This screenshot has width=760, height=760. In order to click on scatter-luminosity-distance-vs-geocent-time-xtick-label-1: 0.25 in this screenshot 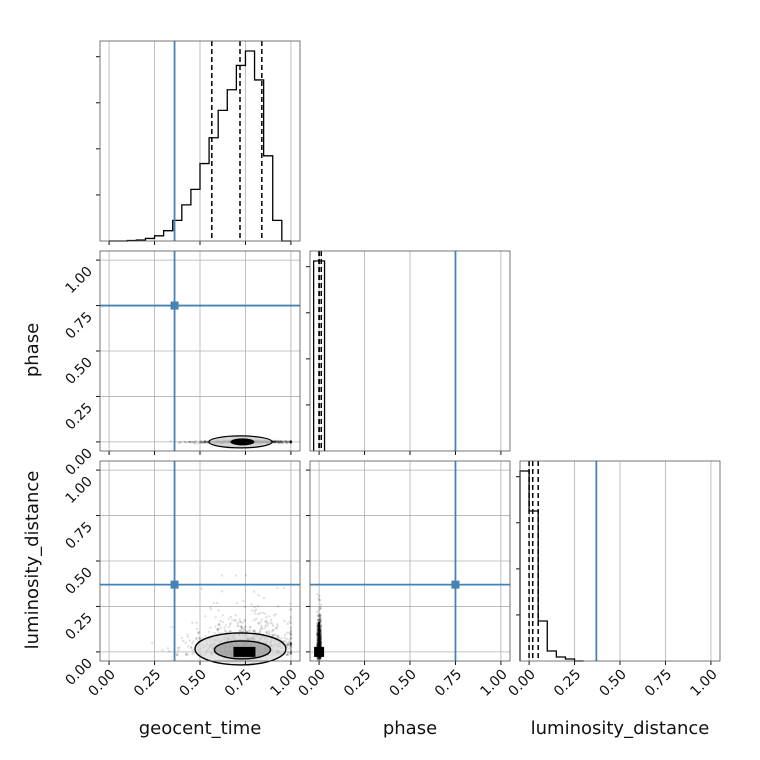, I will do `click(147, 683)`.